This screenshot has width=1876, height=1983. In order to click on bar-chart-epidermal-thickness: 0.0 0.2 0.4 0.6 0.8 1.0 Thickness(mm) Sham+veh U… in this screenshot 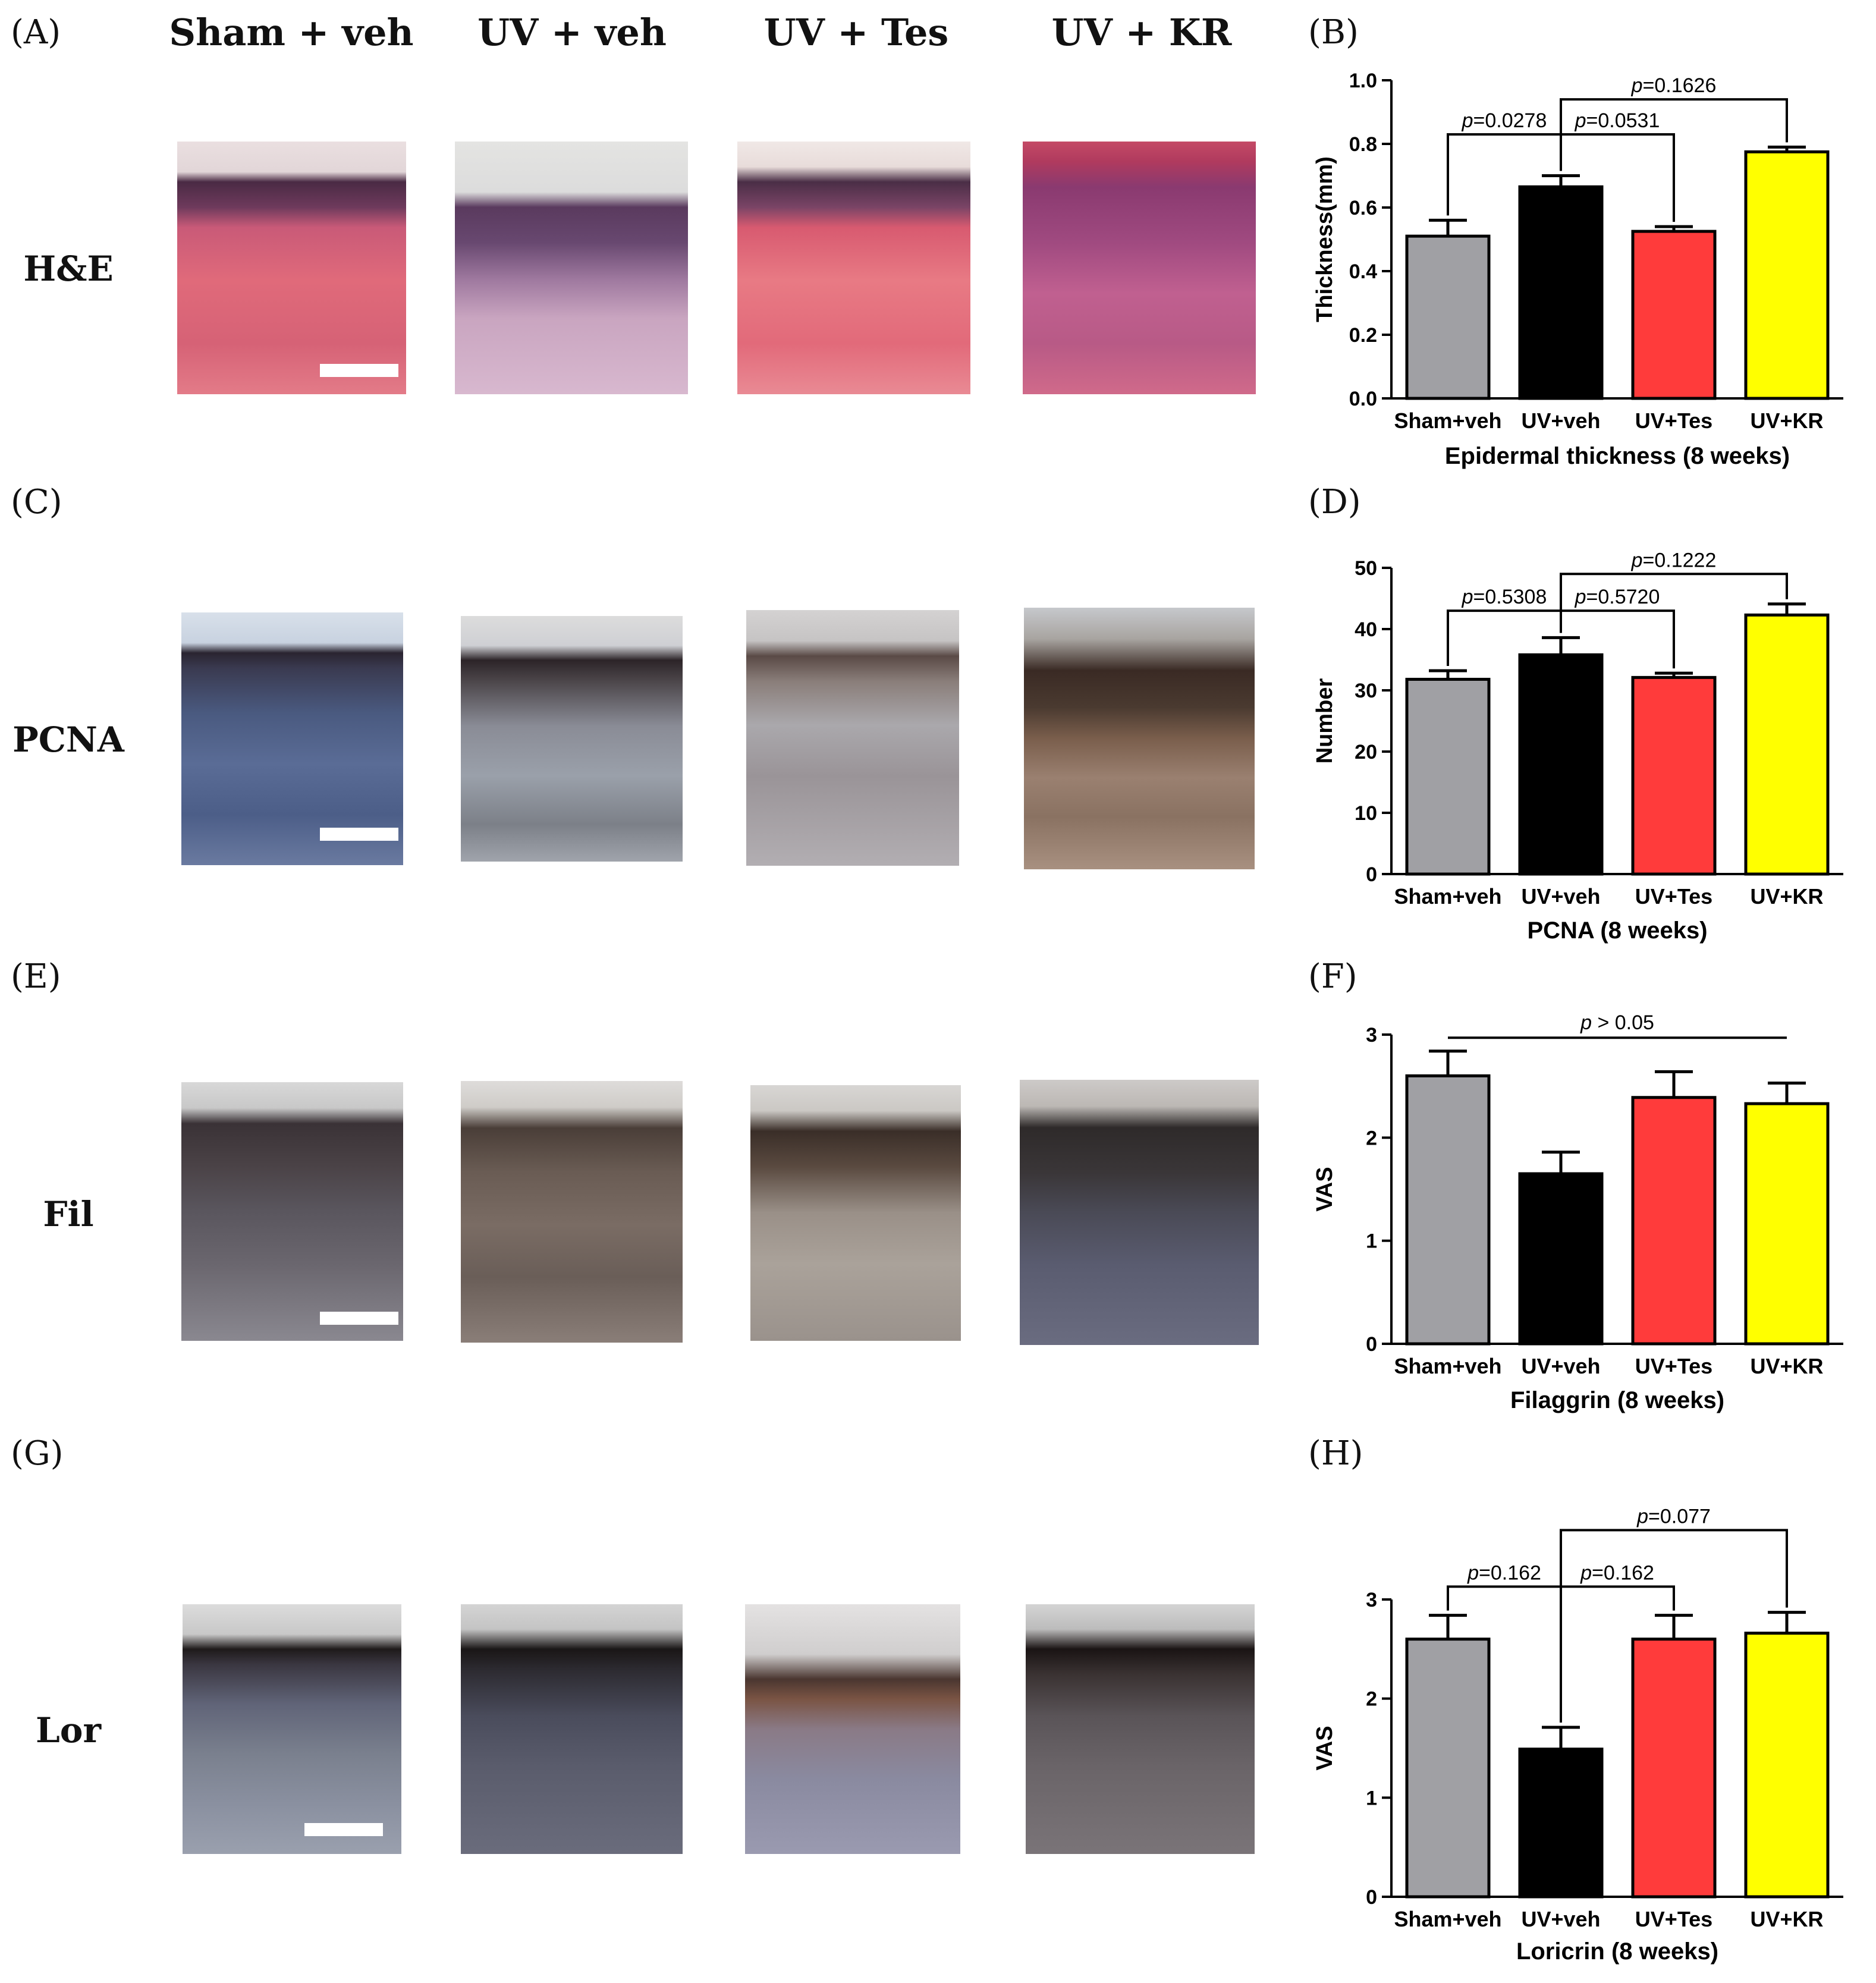, I will do `click(1577, 269)`.